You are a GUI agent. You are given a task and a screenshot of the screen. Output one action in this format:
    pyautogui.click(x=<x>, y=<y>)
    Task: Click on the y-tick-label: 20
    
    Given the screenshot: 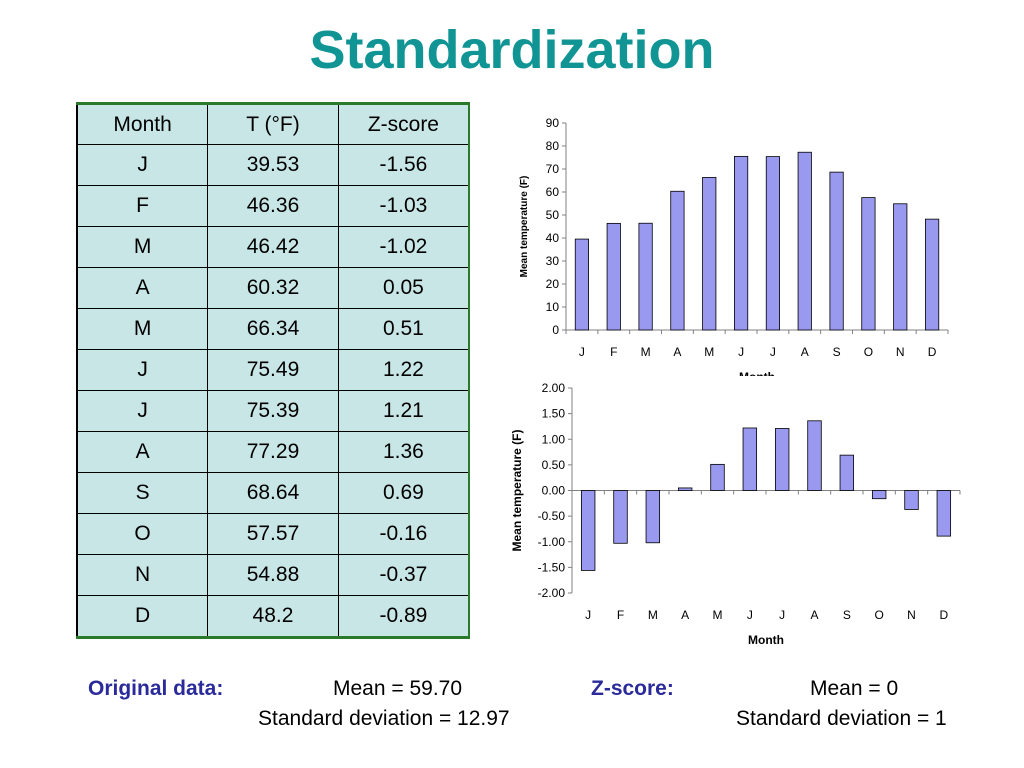 What is the action you would take?
    pyautogui.click(x=553, y=284)
    